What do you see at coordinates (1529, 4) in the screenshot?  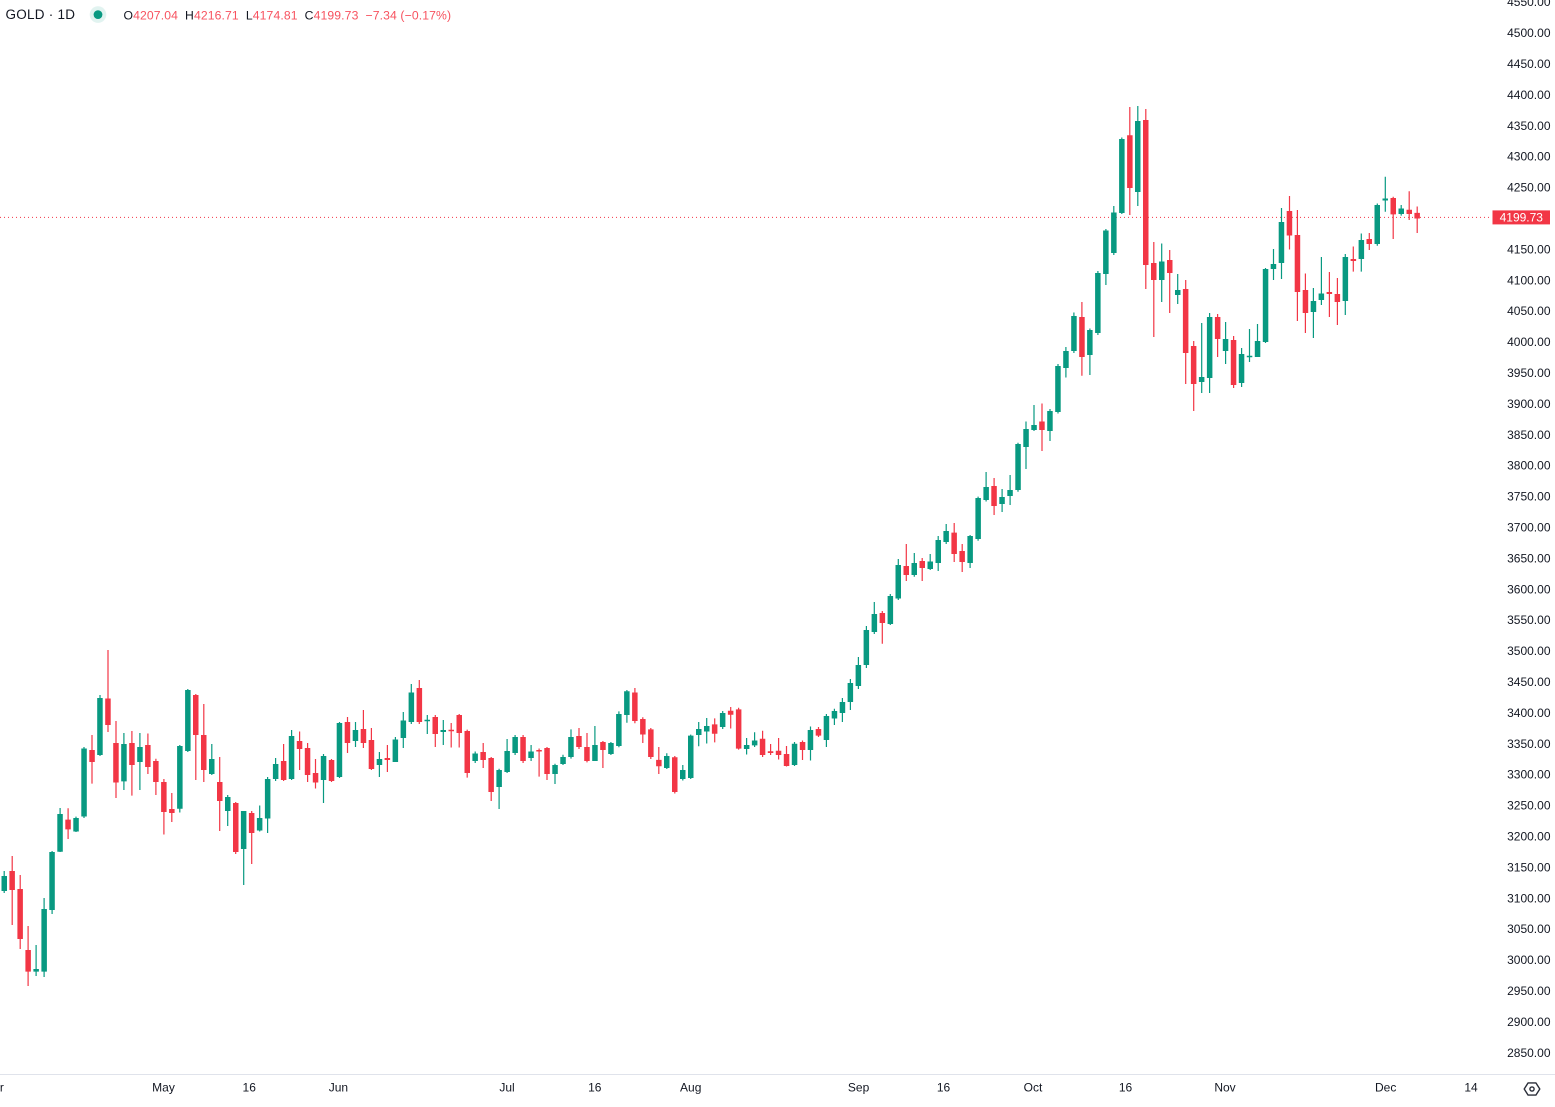 I see `svg-text: 4550.00` at bounding box center [1529, 4].